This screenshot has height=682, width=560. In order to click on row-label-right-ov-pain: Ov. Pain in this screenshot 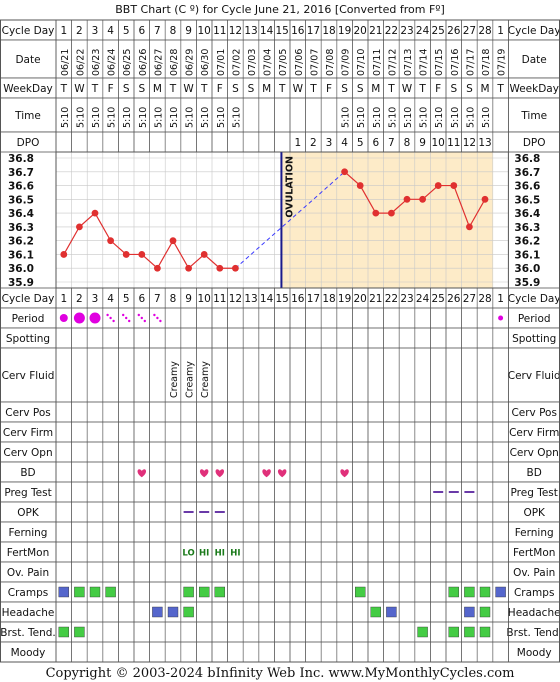, I will do `click(534, 573)`.